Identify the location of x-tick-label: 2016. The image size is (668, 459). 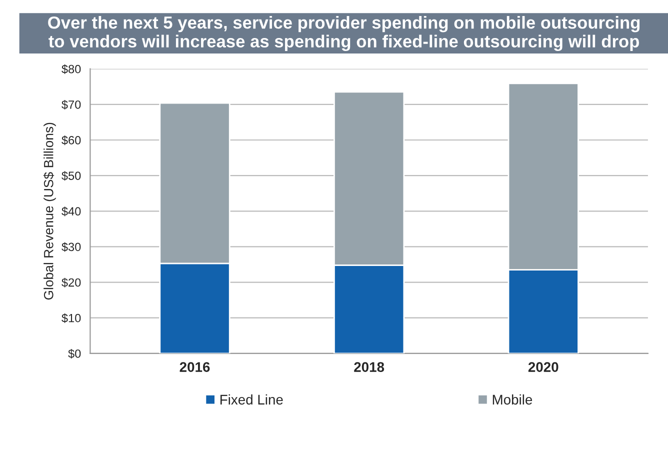
(195, 367).